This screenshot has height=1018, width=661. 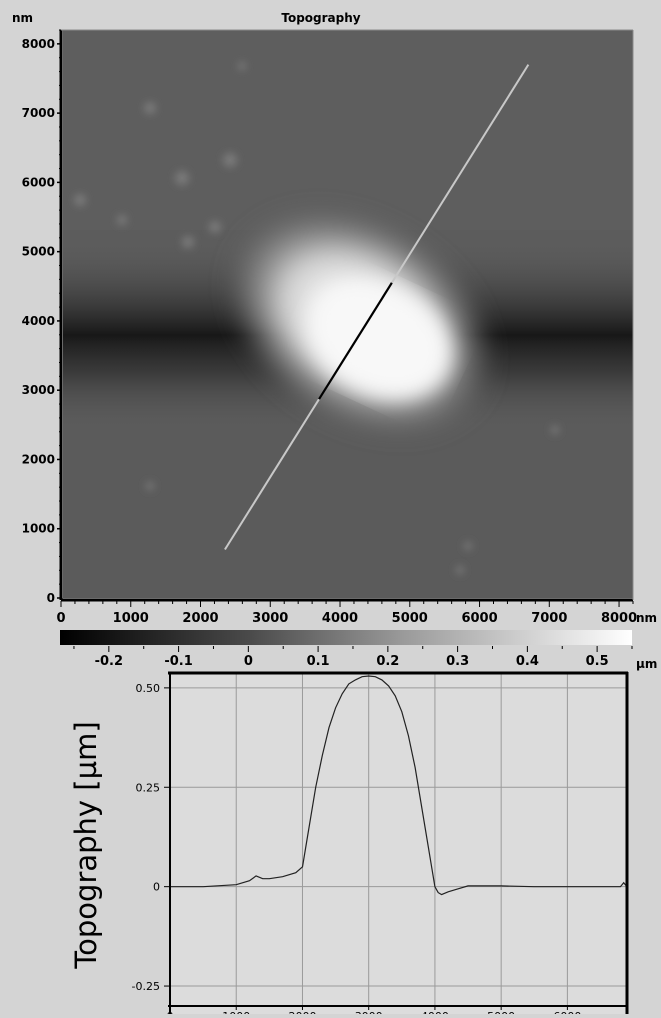 I want to click on colorbar-tick-label: 0, so click(x=248, y=661).